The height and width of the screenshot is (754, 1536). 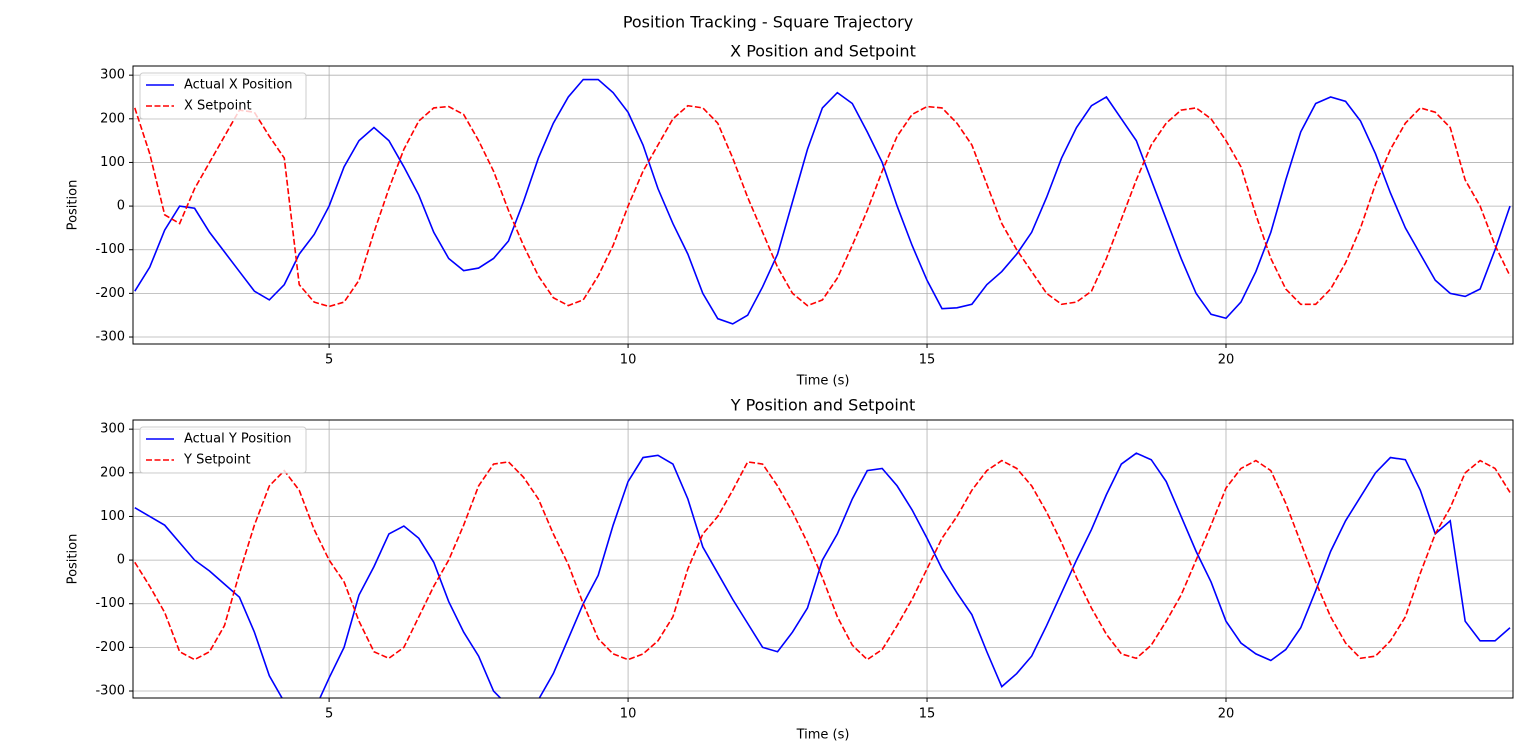 I want to click on legend-label: Actual X Position, so click(x=238, y=85).